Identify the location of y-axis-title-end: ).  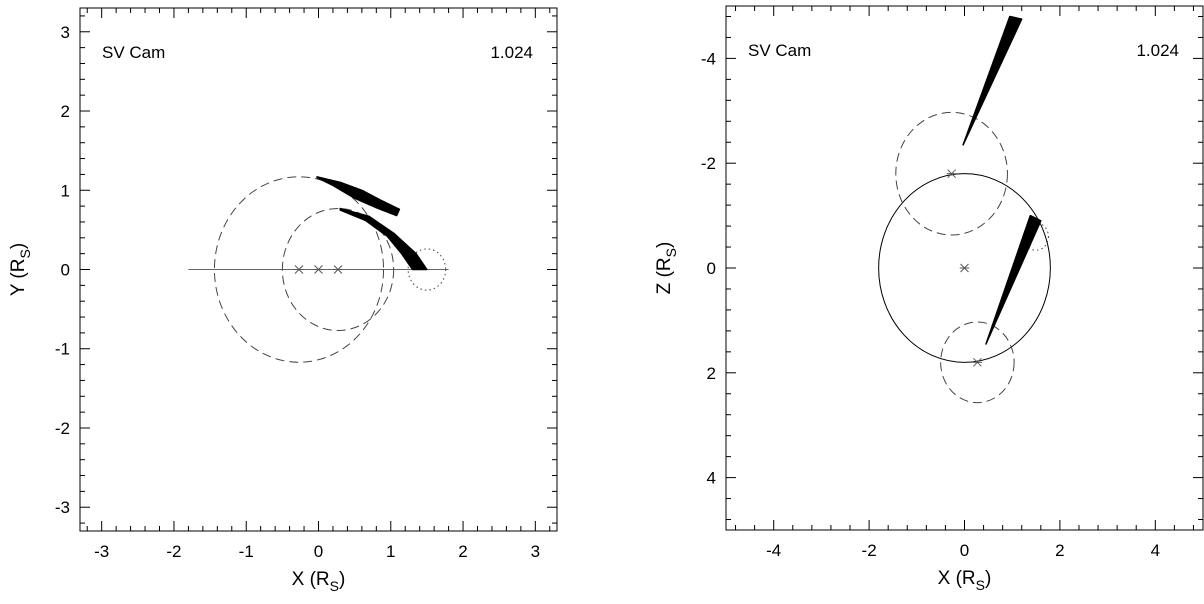
(18, 246).